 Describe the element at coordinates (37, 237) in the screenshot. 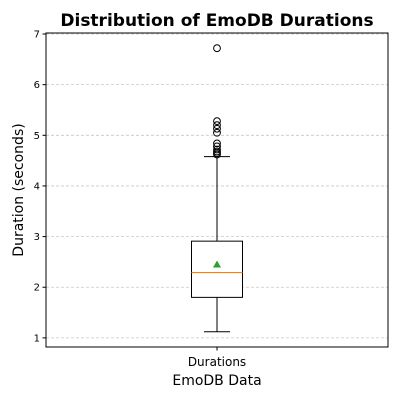

I see `y-tick-label: 3` at that location.